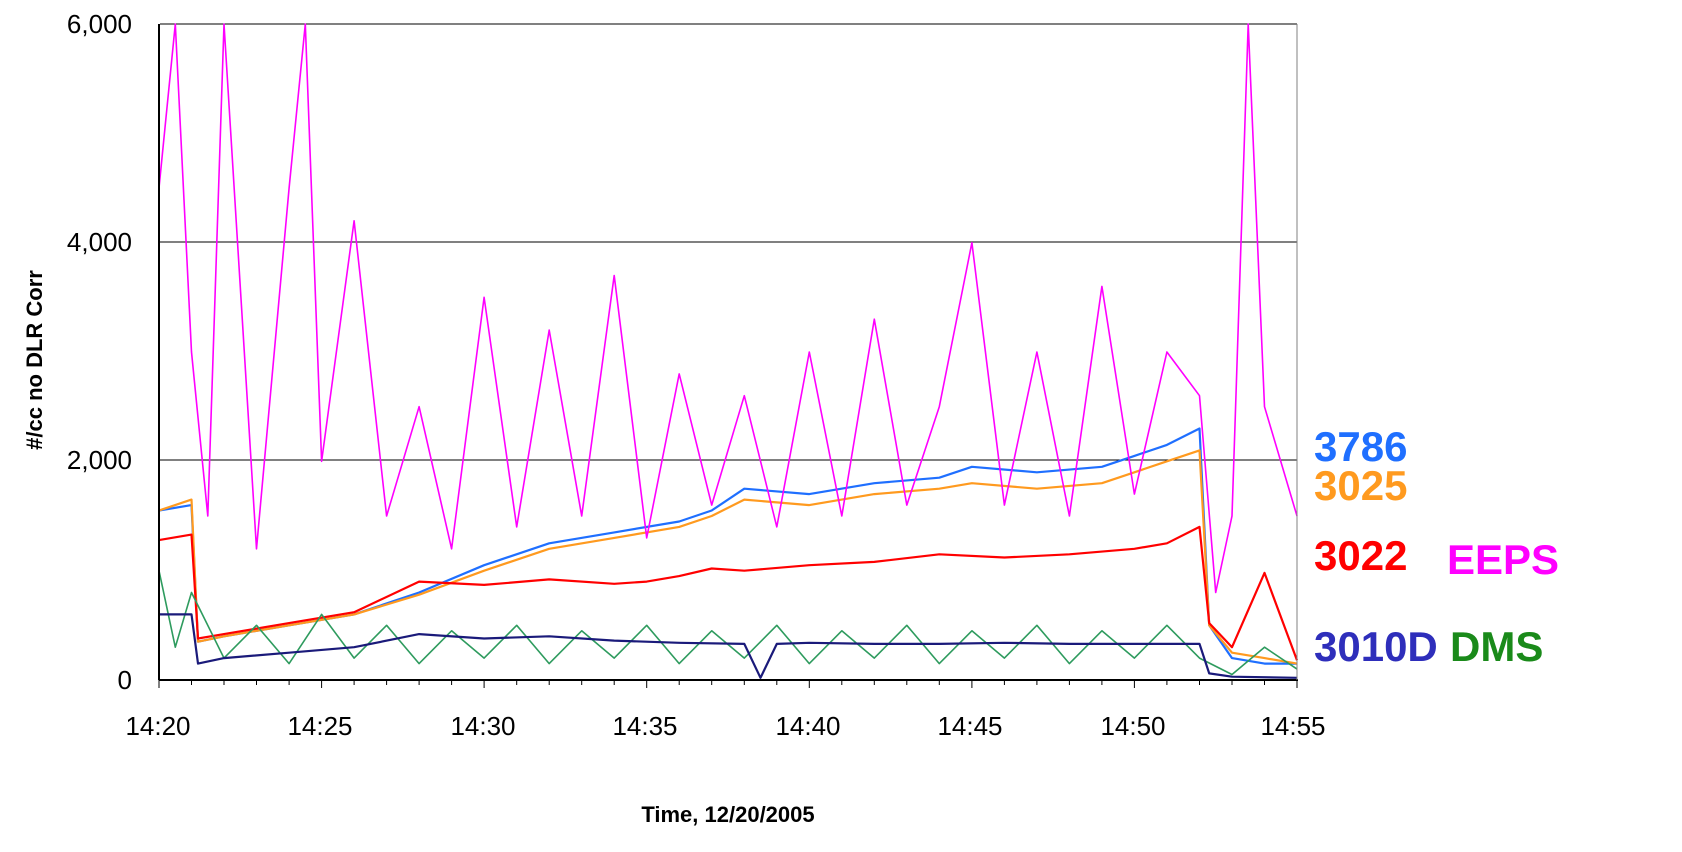  I want to click on series-label-eeps: EEPS, so click(1503, 559).